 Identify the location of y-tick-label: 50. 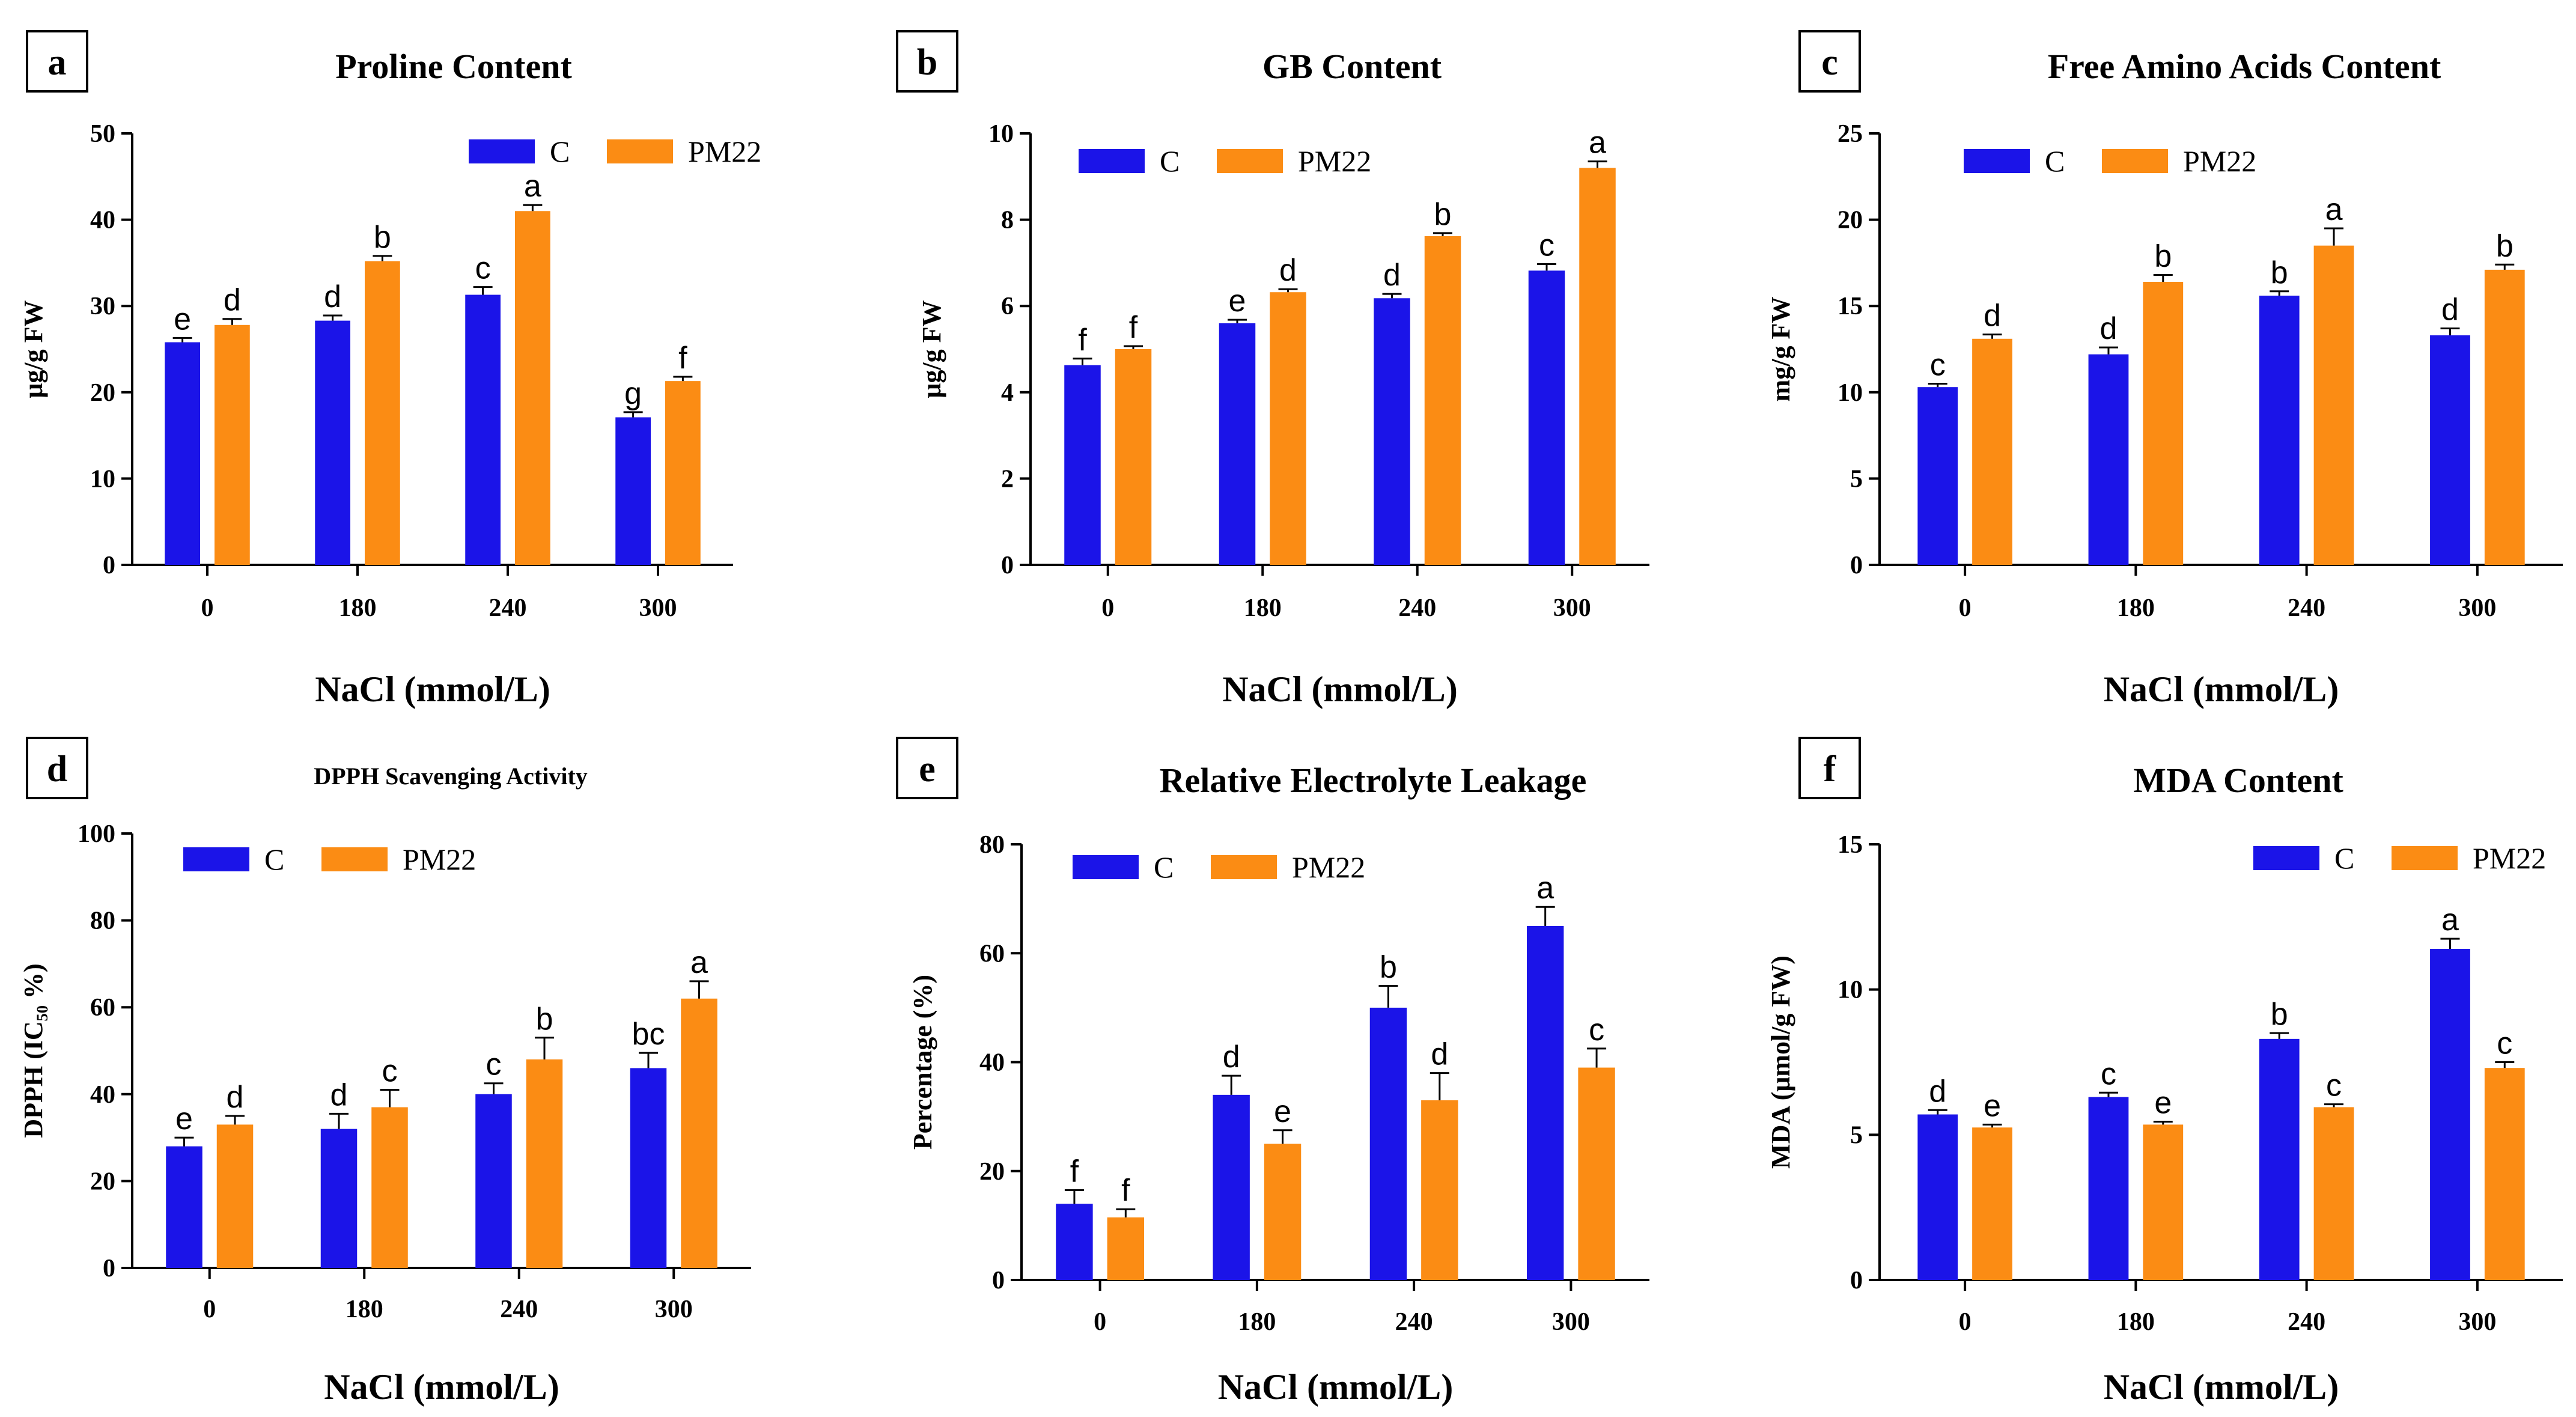
(102, 134).